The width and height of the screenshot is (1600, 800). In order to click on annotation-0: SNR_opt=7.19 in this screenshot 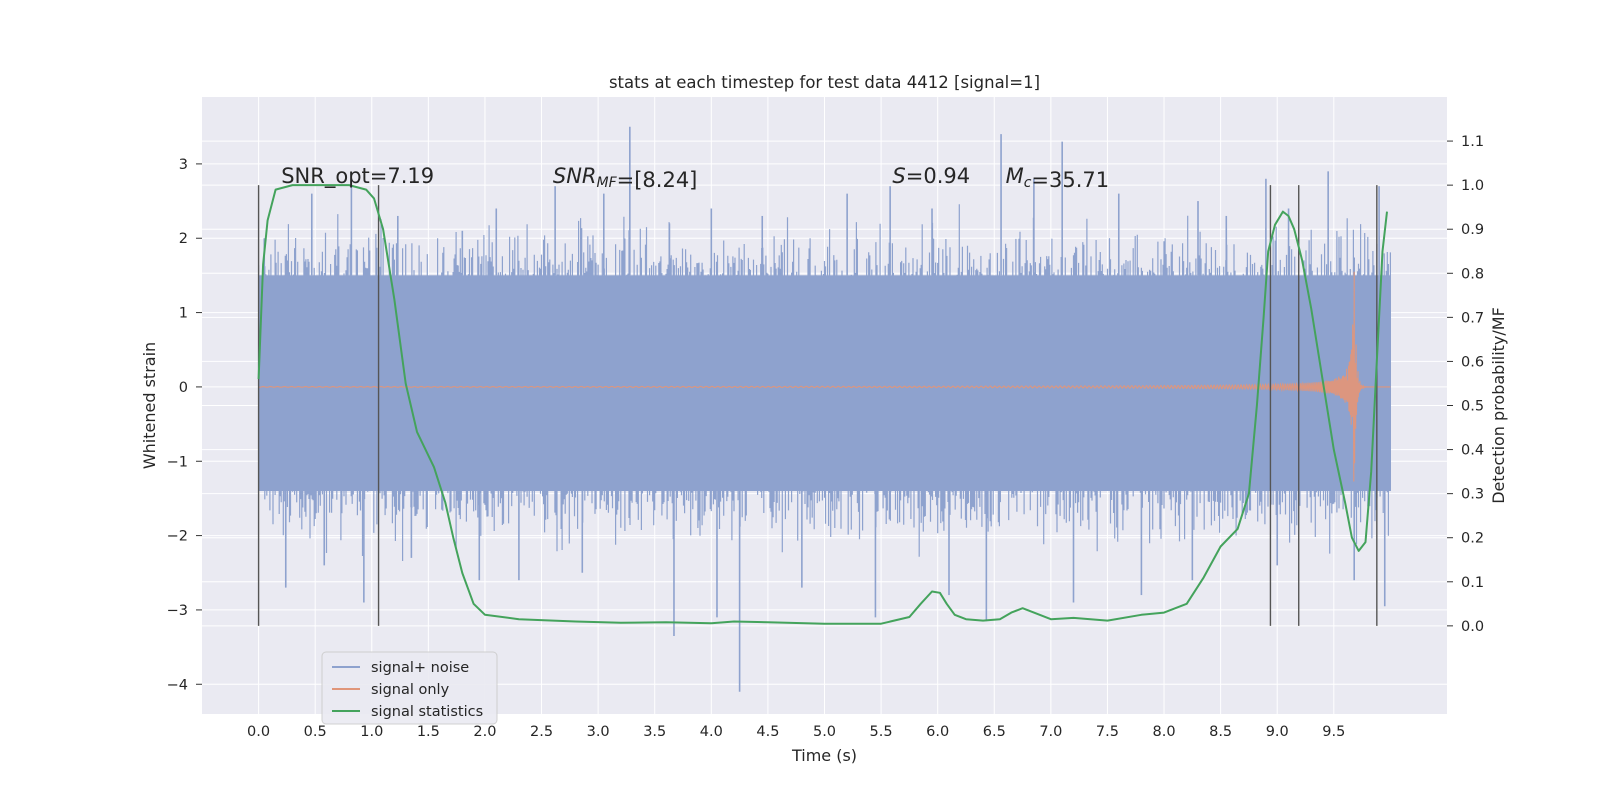, I will do `click(357, 176)`.